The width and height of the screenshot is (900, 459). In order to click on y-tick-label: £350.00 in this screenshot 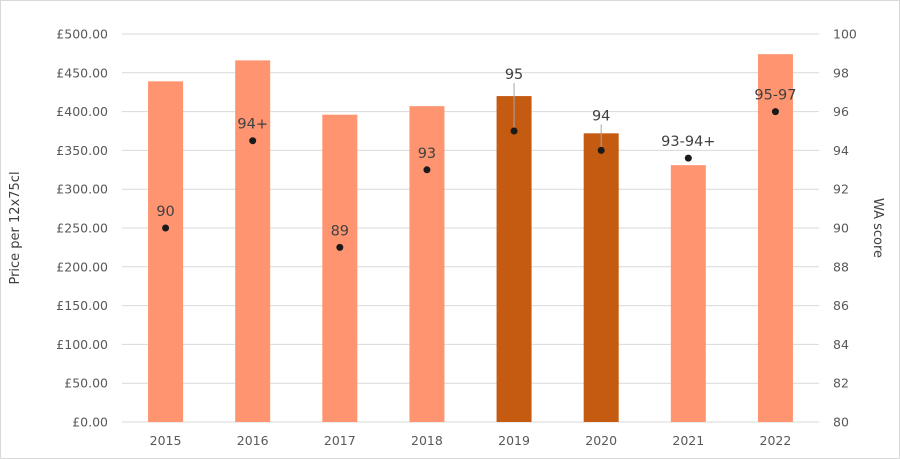, I will do `click(82, 150)`.